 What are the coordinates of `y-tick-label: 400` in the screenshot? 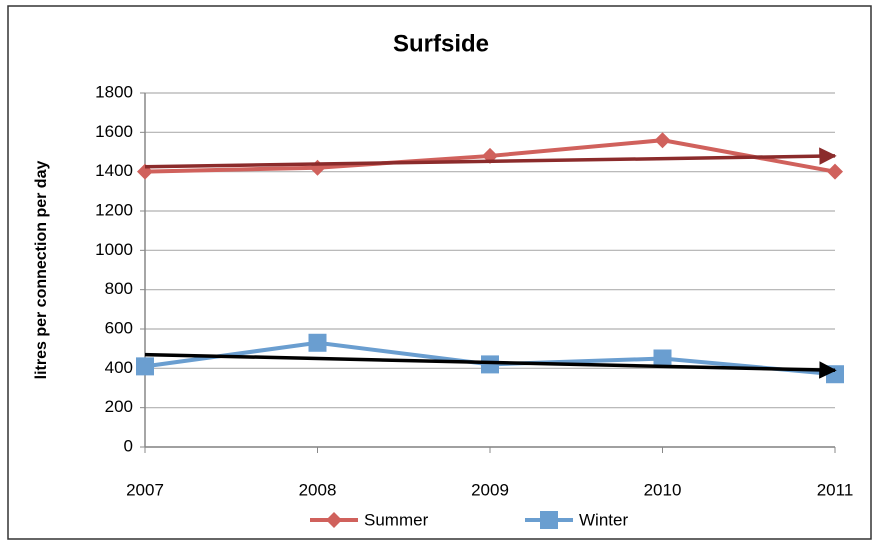 It's located at (119, 367).